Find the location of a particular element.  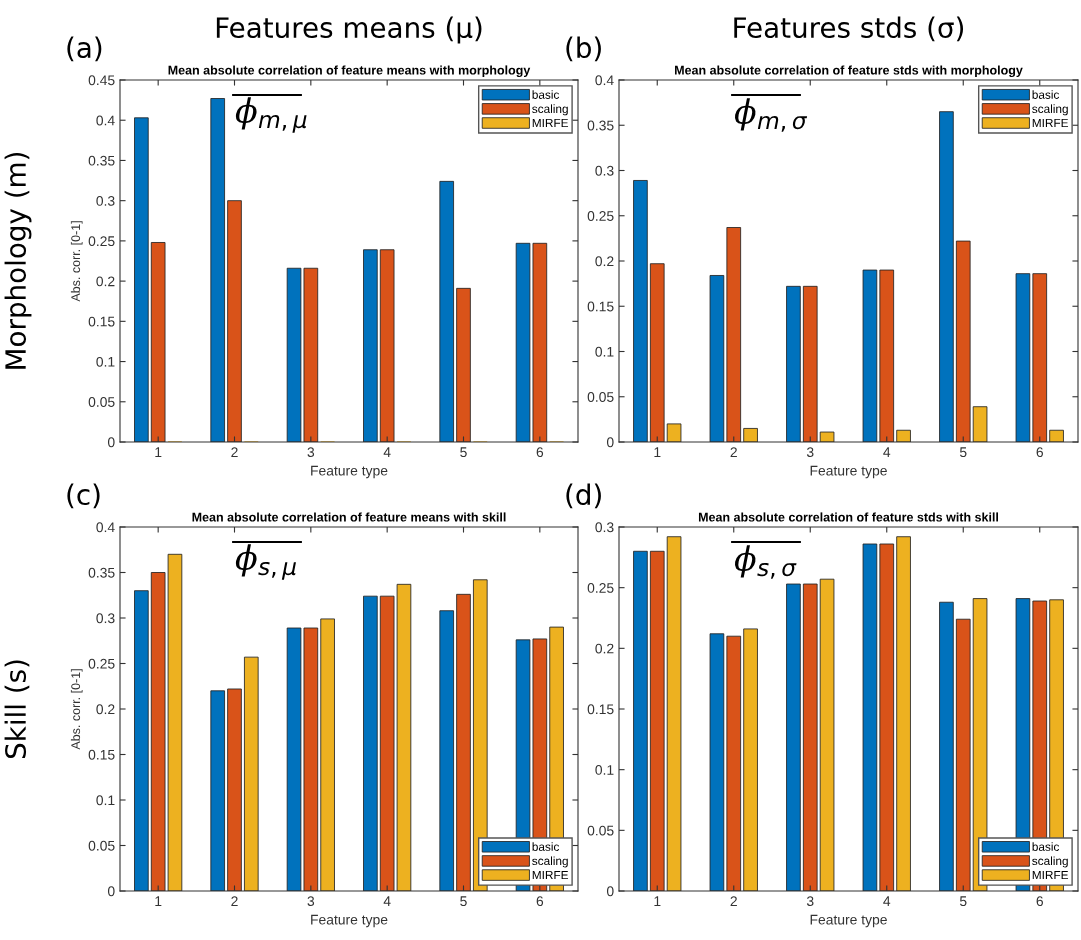

text: (d) is located at coordinates (583, 496).